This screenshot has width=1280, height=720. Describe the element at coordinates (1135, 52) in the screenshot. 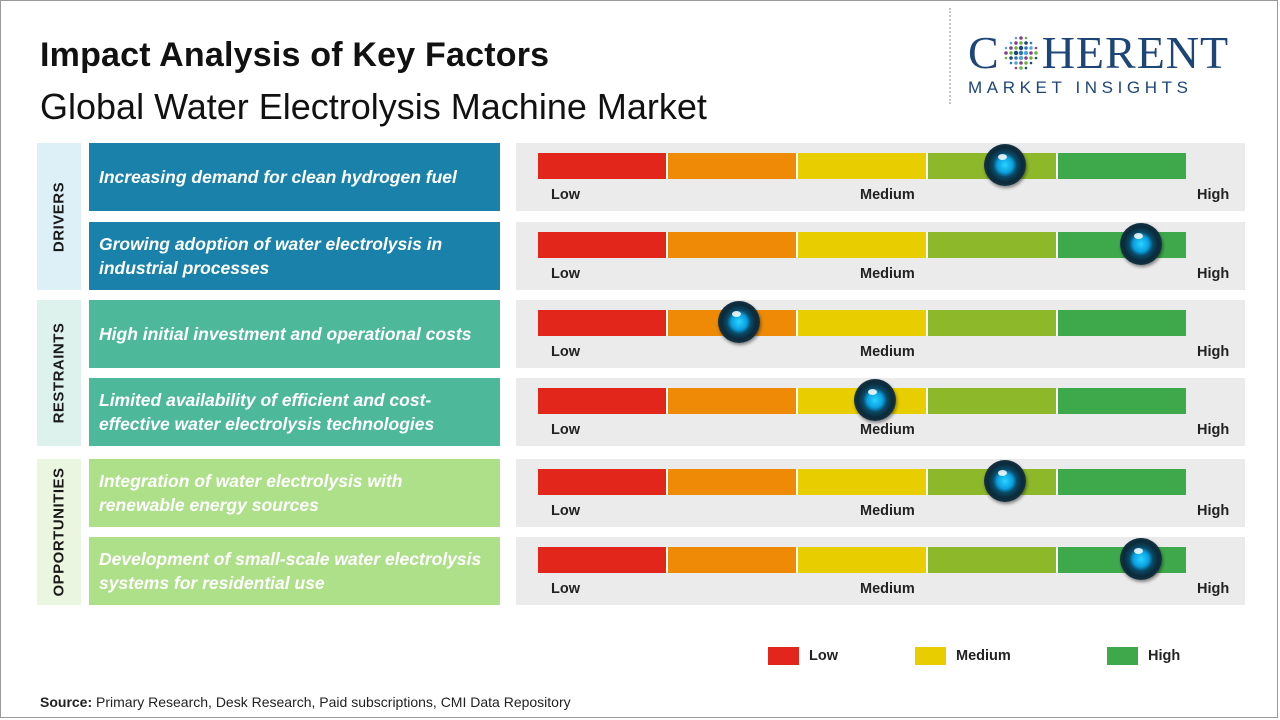

I see `logo-letters-herent: HERENT` at that location.